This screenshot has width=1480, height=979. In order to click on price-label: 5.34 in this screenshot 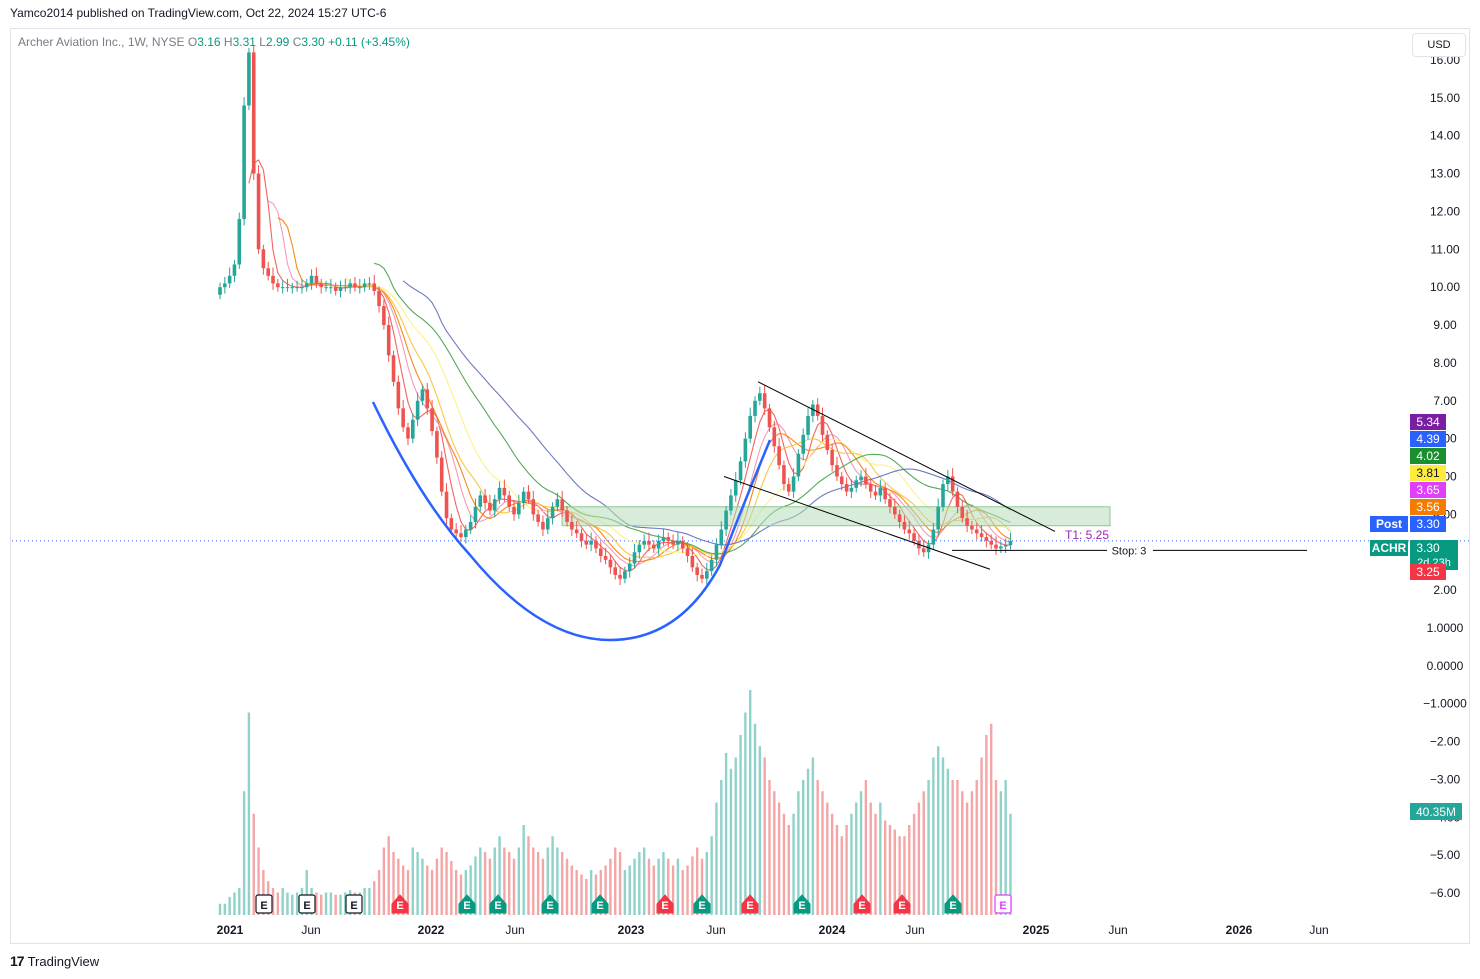, I will do `click(1428, 422)`.